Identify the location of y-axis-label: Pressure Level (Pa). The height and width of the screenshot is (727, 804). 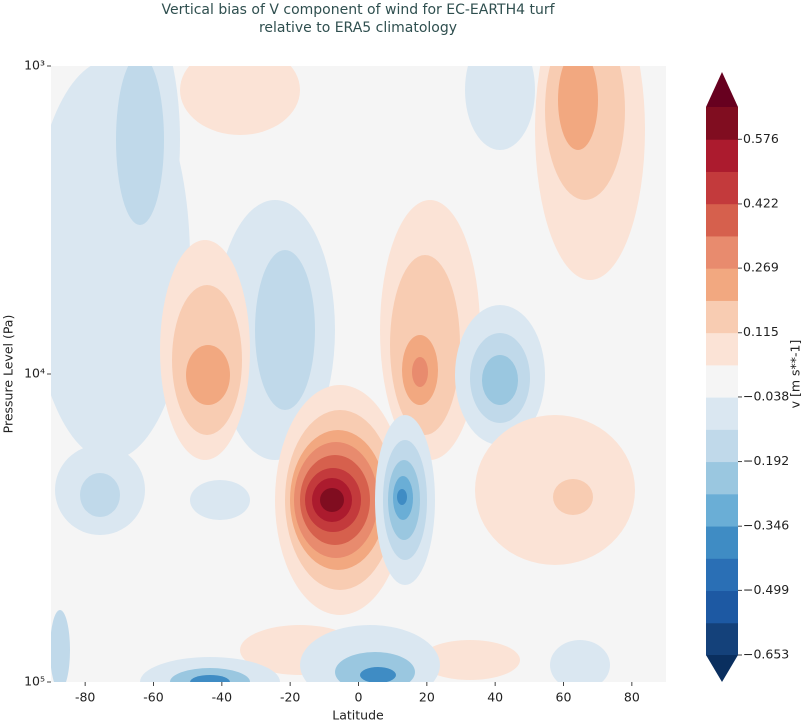
(8, 374).